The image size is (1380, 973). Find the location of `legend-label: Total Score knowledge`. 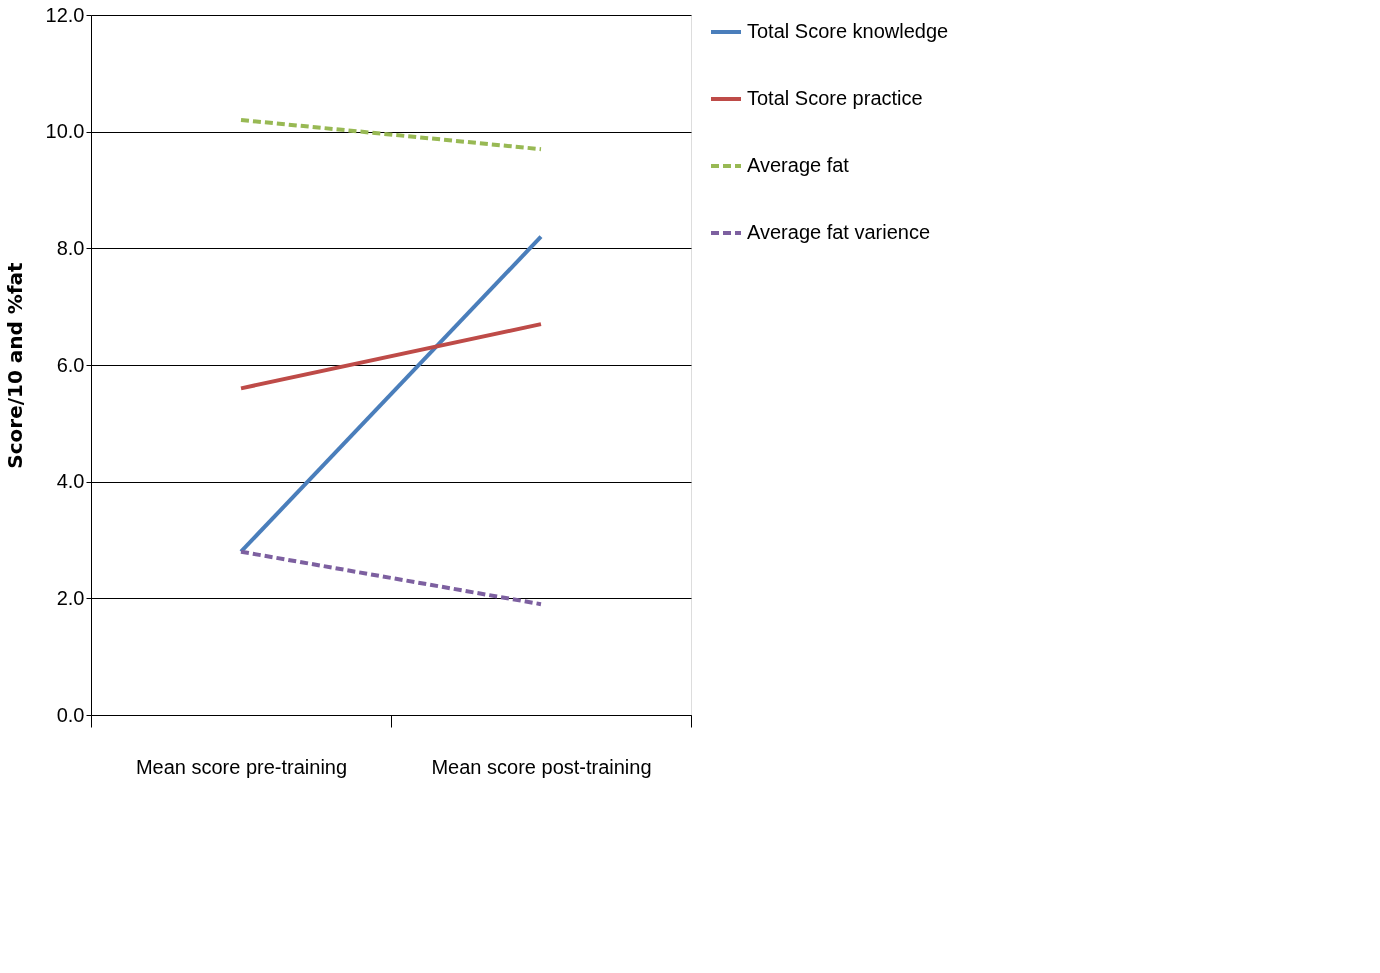

legend-label: Total Score knowledge is located at coordinates (848, 31).